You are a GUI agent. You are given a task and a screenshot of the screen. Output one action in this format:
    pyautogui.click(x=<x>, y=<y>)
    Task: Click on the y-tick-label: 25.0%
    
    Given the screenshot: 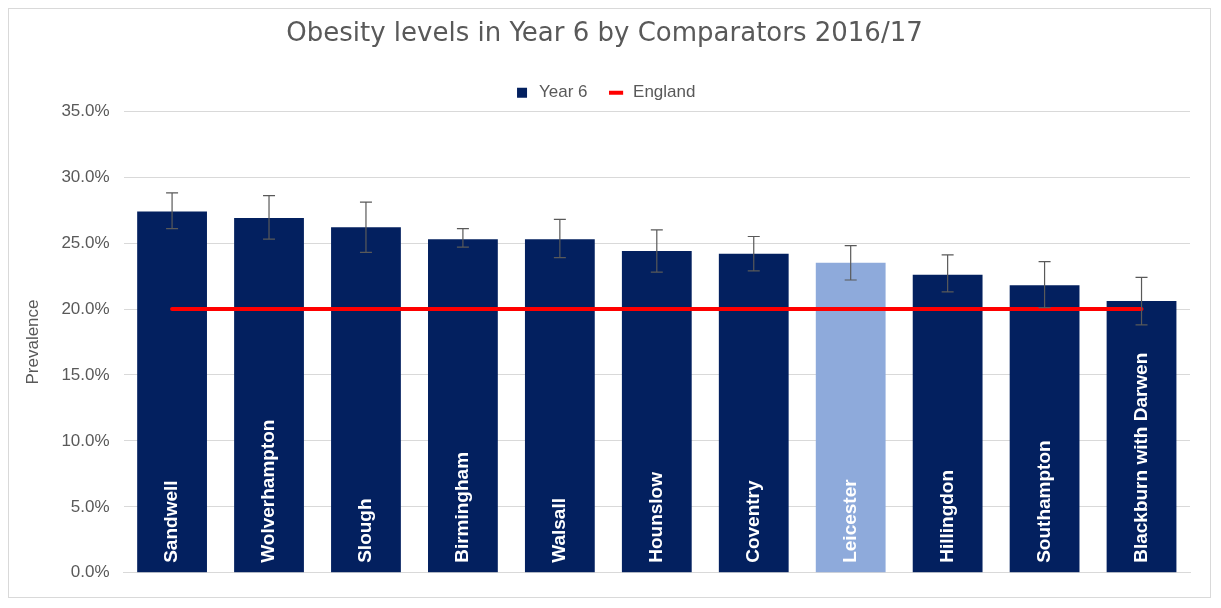 What is the action you would take?
    pyautogui.click(x=85, y=242)
    